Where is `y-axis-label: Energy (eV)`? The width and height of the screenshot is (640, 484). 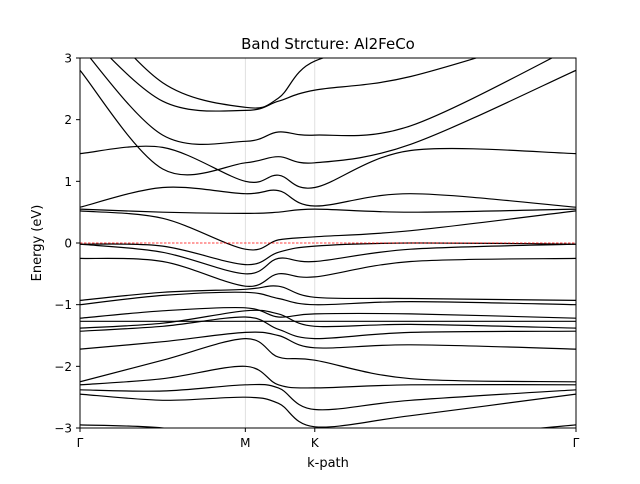
y-axis-label: Energy (eV) is located at coordinates (37, 243).